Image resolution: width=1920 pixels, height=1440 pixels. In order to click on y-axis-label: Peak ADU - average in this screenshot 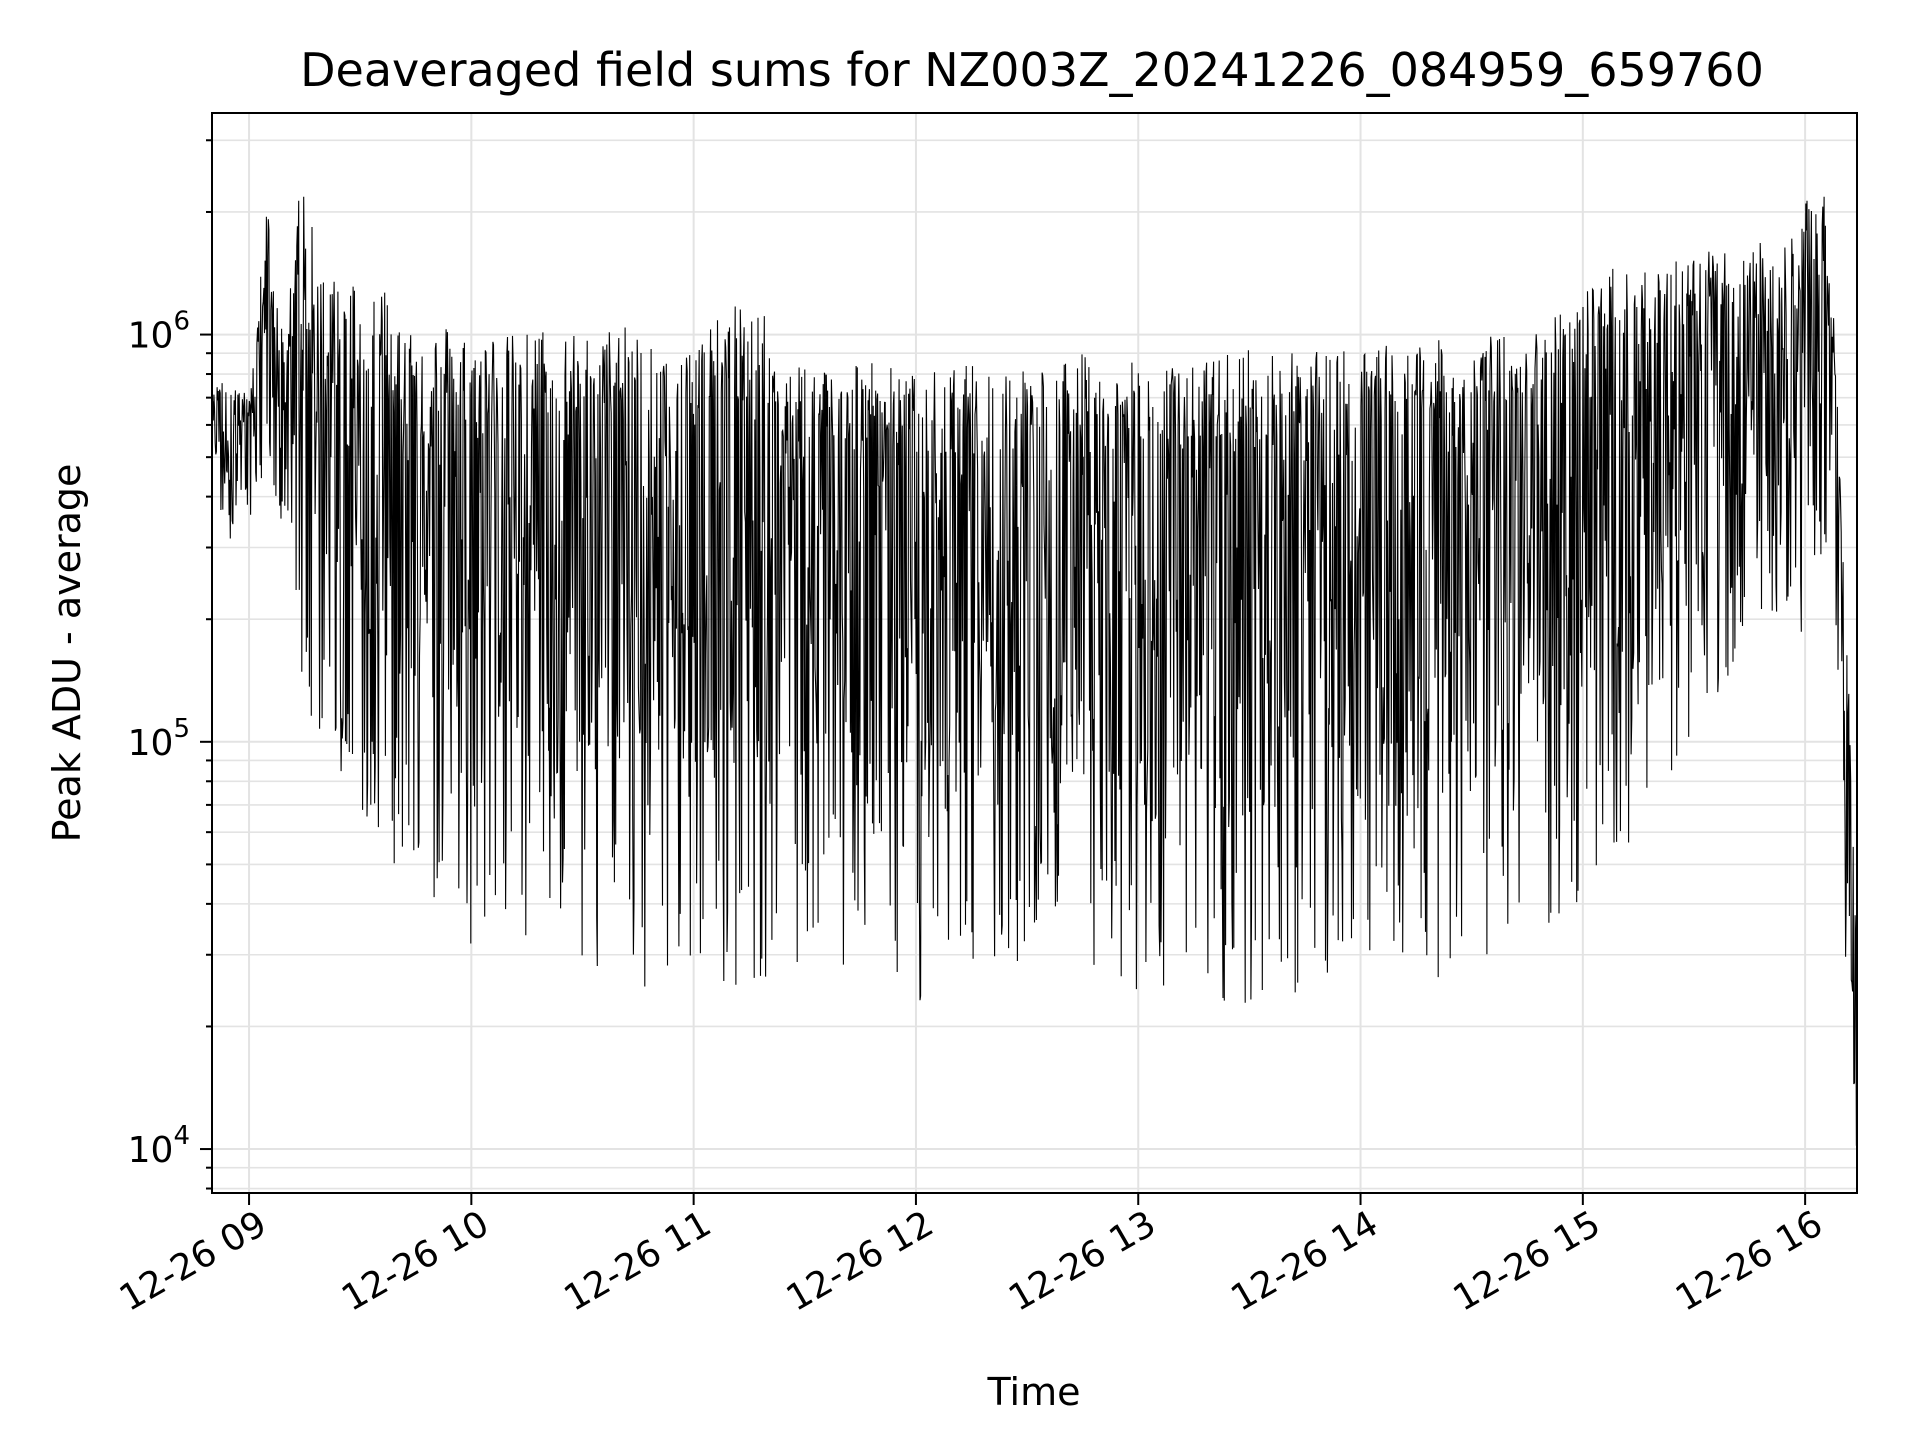, I will do `click(67, 653)`.